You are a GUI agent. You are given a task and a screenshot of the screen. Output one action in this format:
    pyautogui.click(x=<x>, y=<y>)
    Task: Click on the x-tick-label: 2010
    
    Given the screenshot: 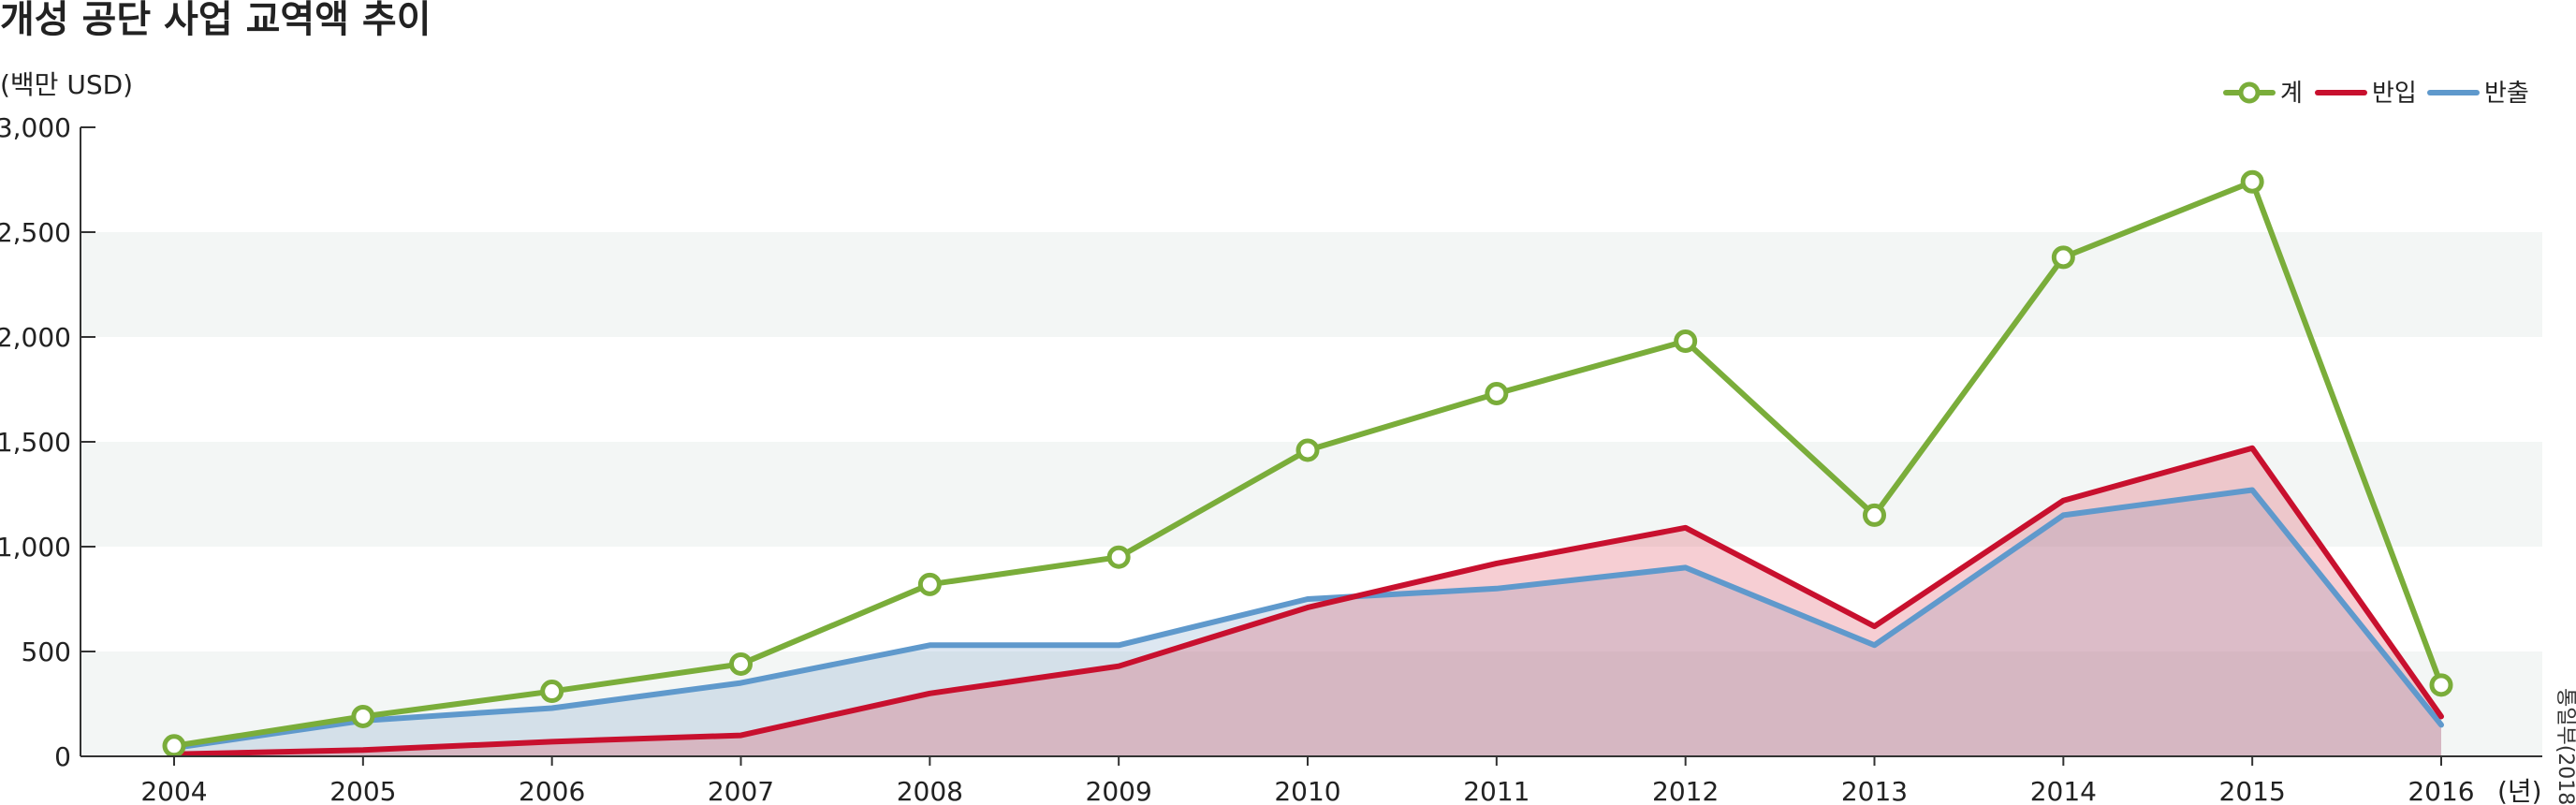 What is the action you would take?
    pyautogui.click(x=1307, y=790)
    